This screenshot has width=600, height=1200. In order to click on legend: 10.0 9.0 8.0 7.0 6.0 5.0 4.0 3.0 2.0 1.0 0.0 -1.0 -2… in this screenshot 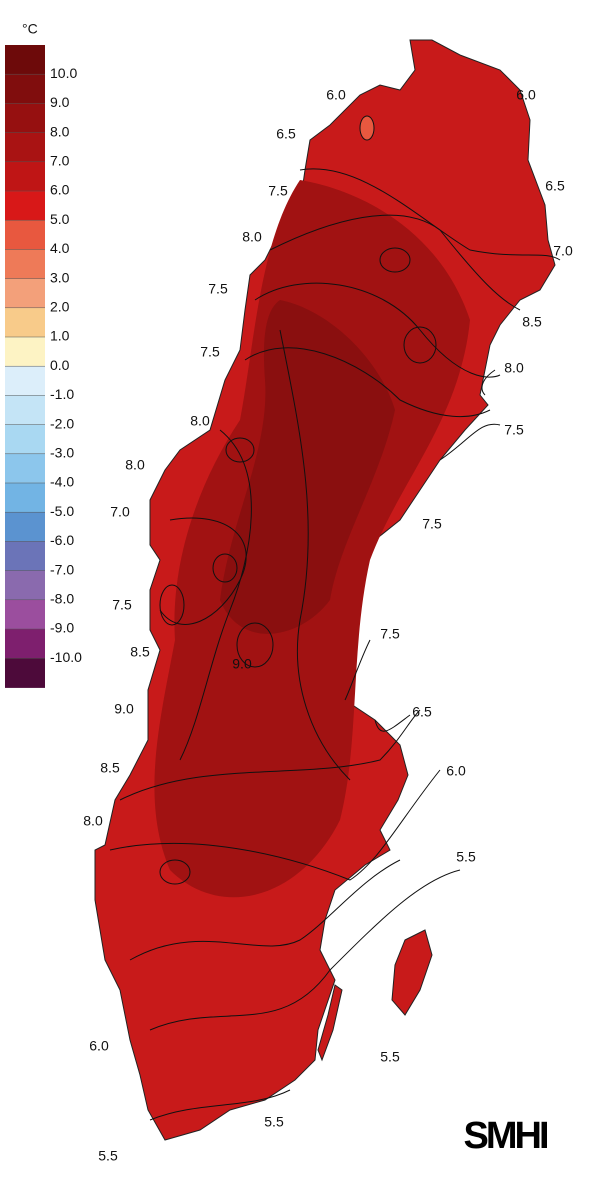, I will do `click(43, 366)`.